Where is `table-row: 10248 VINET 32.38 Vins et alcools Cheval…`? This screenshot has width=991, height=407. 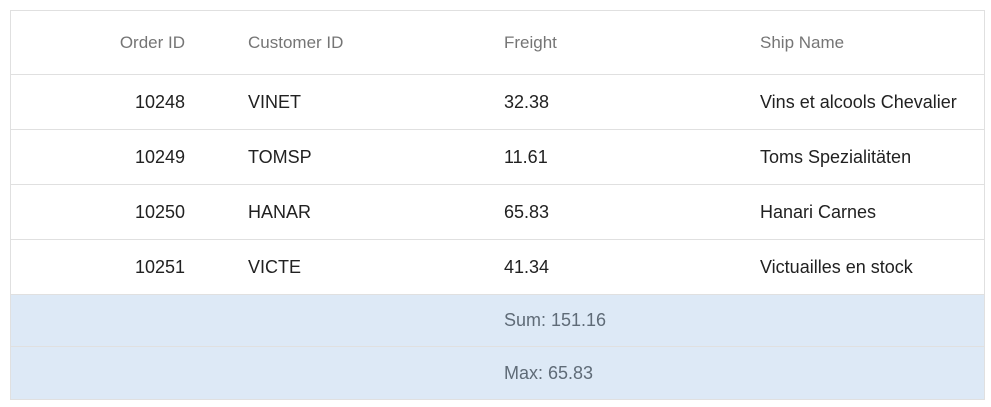 table-row: 10248 VINET 32.38 Vins et alcools Cheval… is located at coordinates (497, 102).